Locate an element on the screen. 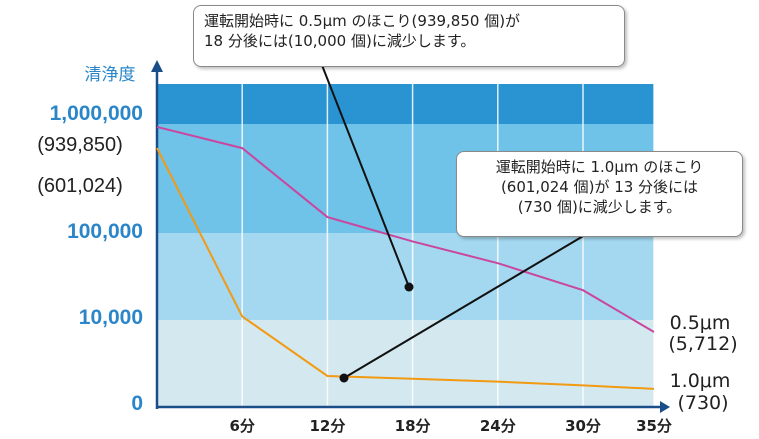 The width and height of the screenshot is (759, 439). callout-05um-line1: 運転開始時に 0.5μm のほこり(939,850 個)が is located at coordinates (362, 21).